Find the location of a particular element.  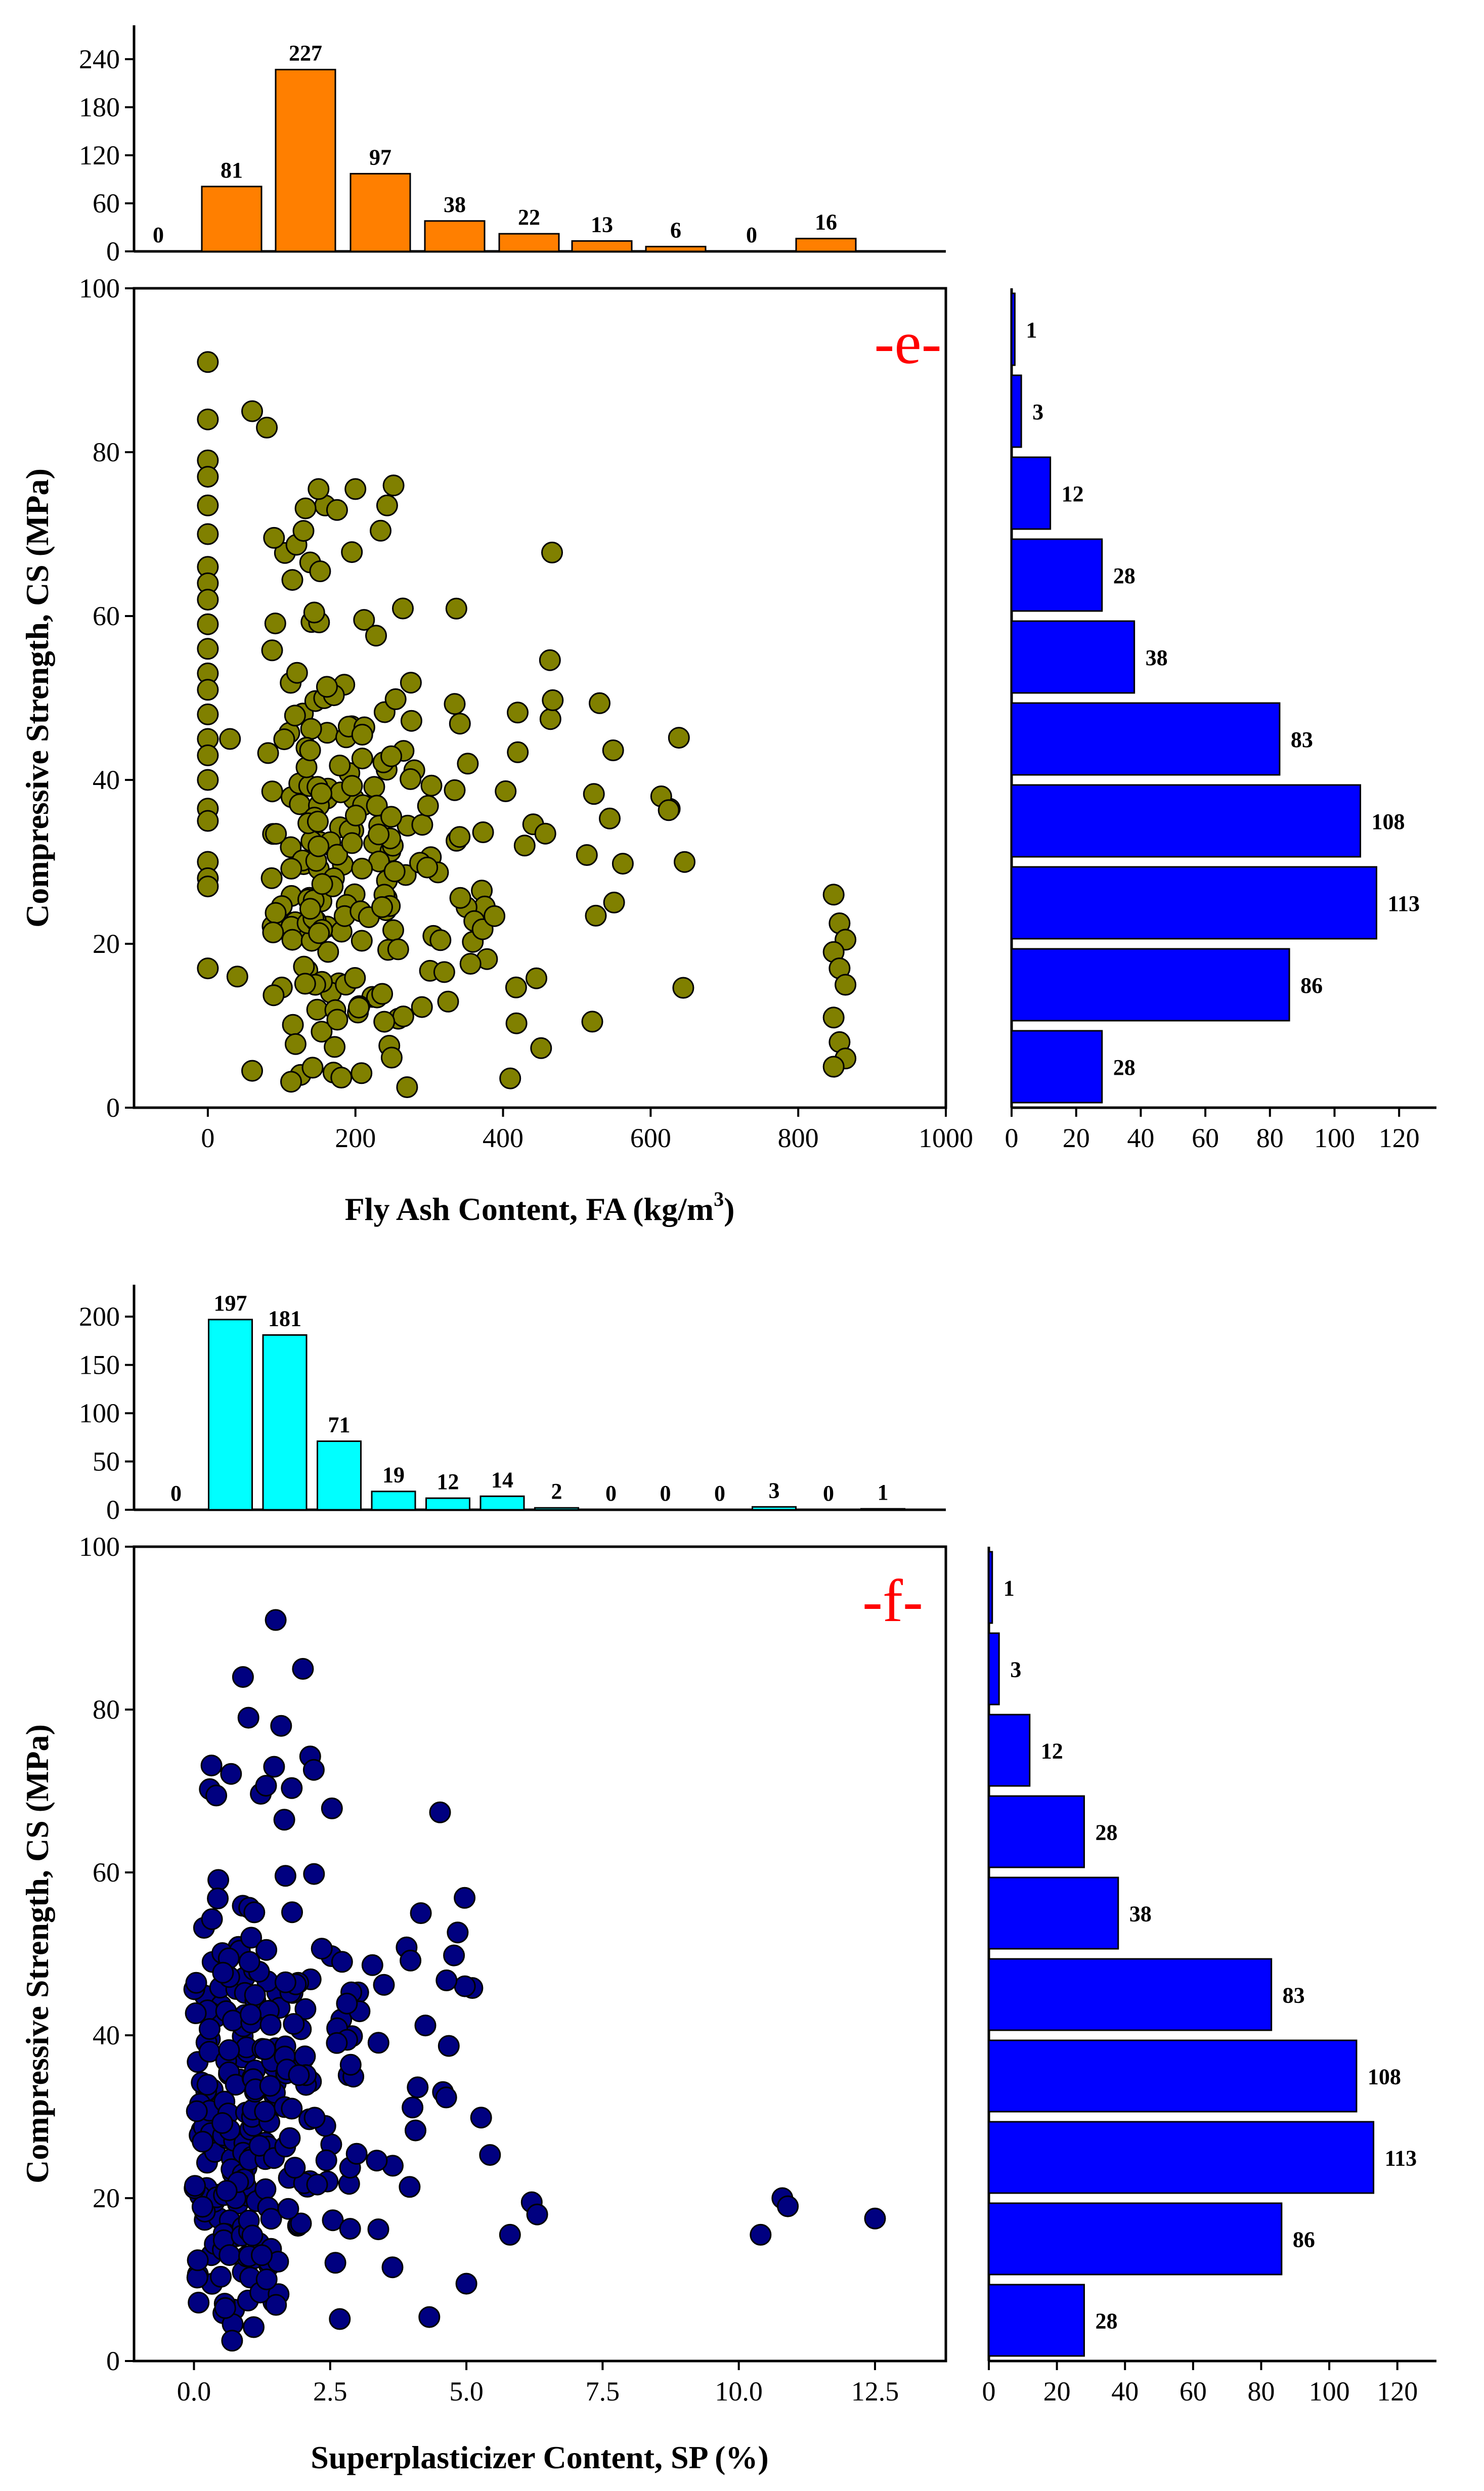

cs-hist-f-xtick-label: 100 is located at coordinates (1329, 2391).